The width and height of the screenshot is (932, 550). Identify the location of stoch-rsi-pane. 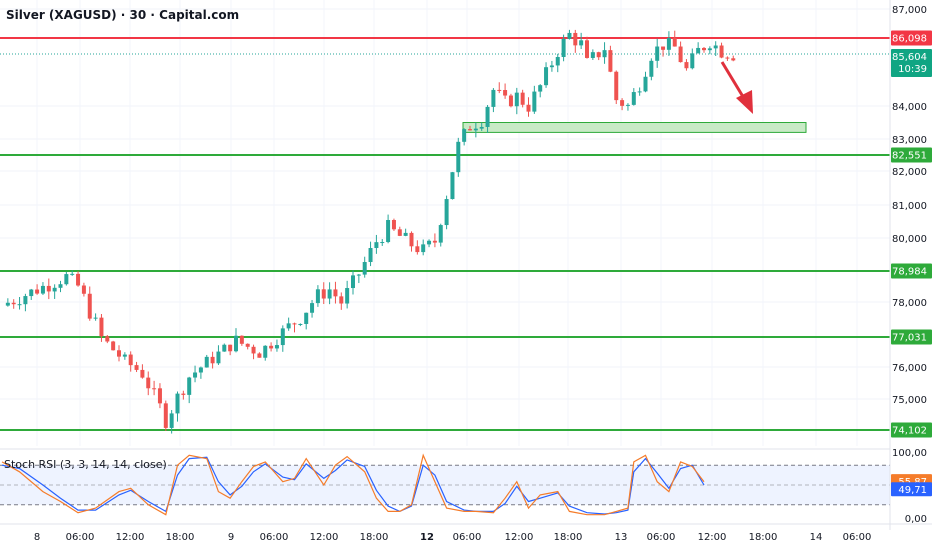
(445, 482).